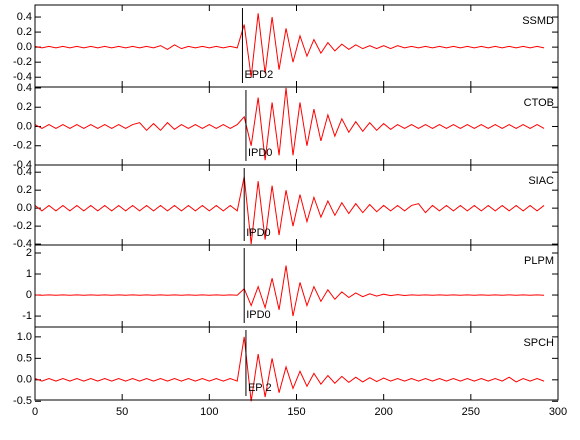 The height and width of the screenshot is (440, 580). What do you see at coordinates (541, 181) in the screenshot?
I see `station-label: SIAC` at bounding box center [541, 181].